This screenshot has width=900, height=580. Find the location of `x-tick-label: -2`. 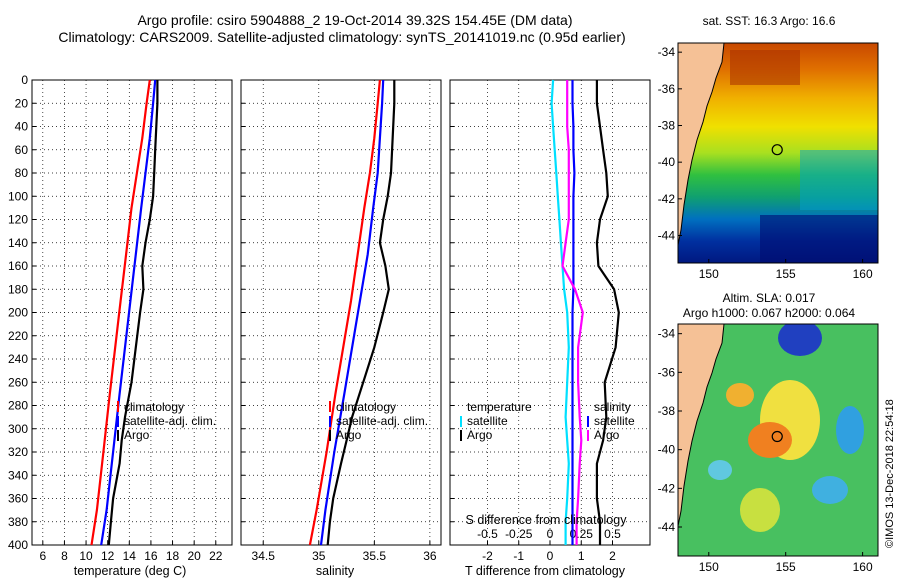

x-tick-label: -2 is located at coordinates (487, 556).